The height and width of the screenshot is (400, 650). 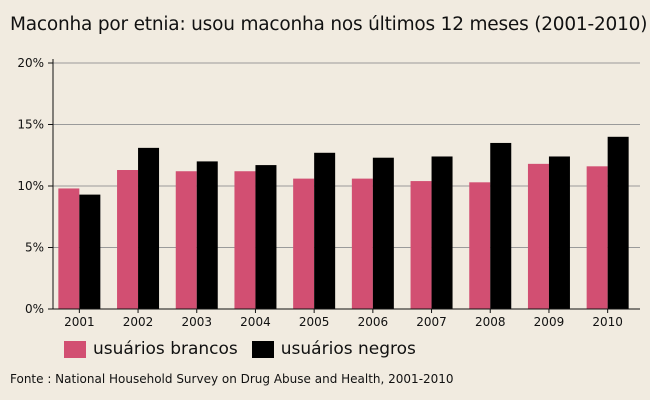 What do you see at coordinates (373, 322) in the screenshot?
I see `x-tick-label: 2006` at bounding box center [373, 322].